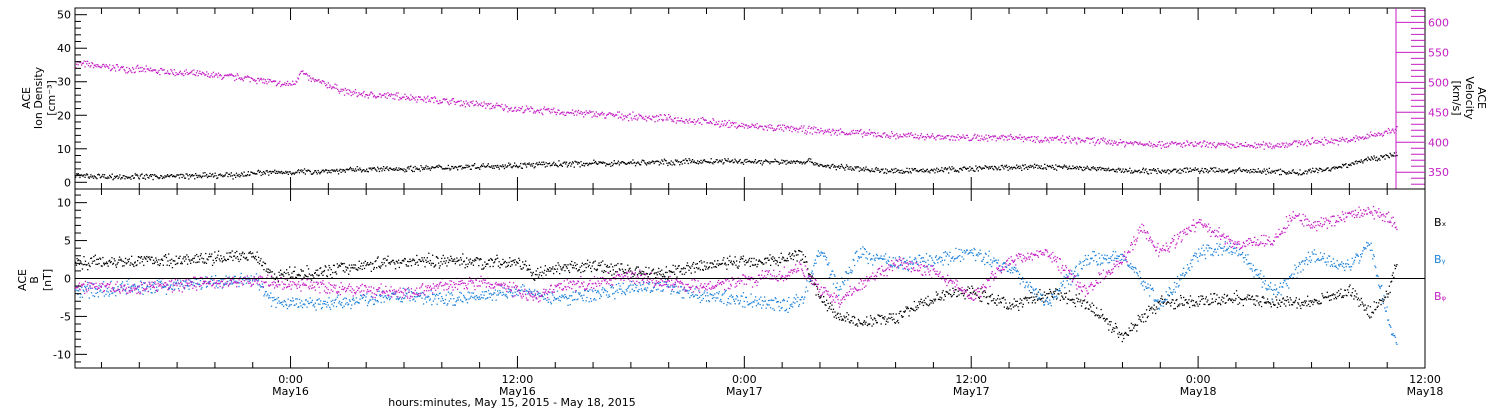  I want to click on by-point, so click(79, 289).